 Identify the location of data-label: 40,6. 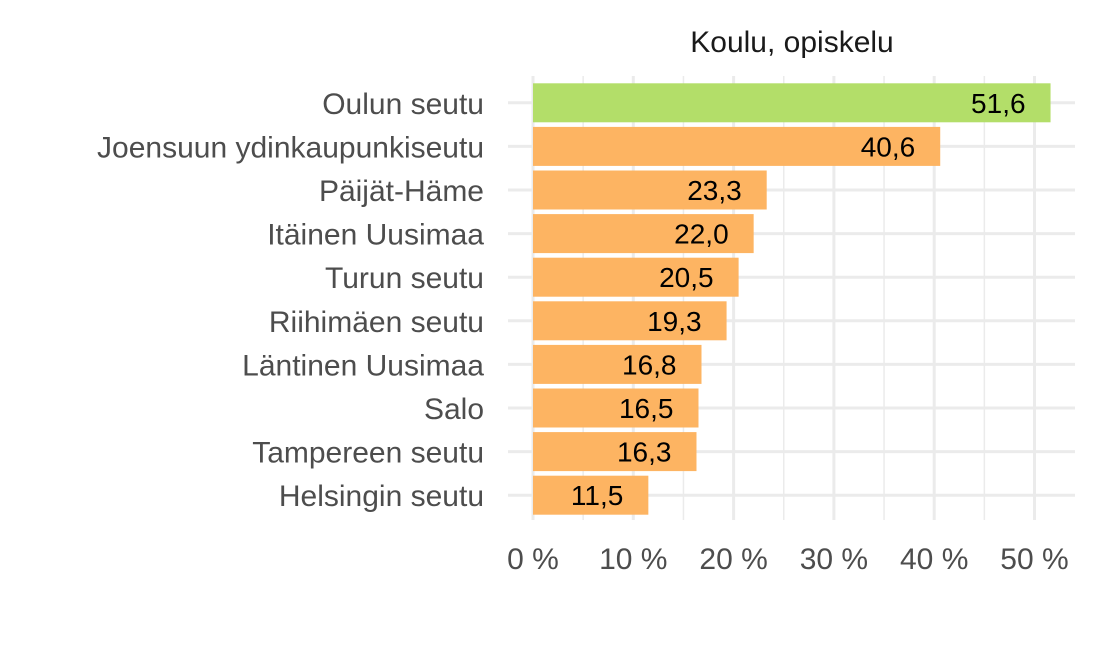
(888, 146).